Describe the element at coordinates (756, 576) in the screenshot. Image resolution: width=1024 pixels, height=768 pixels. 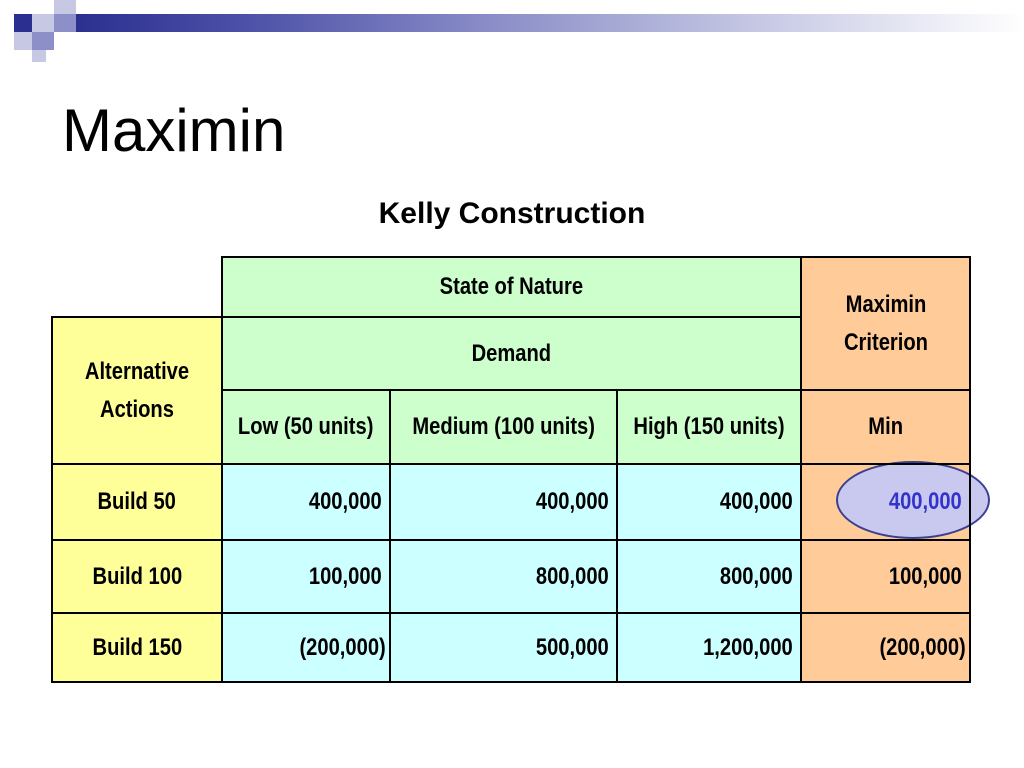
I see `payoff-cell-high: 800,000` at that location.